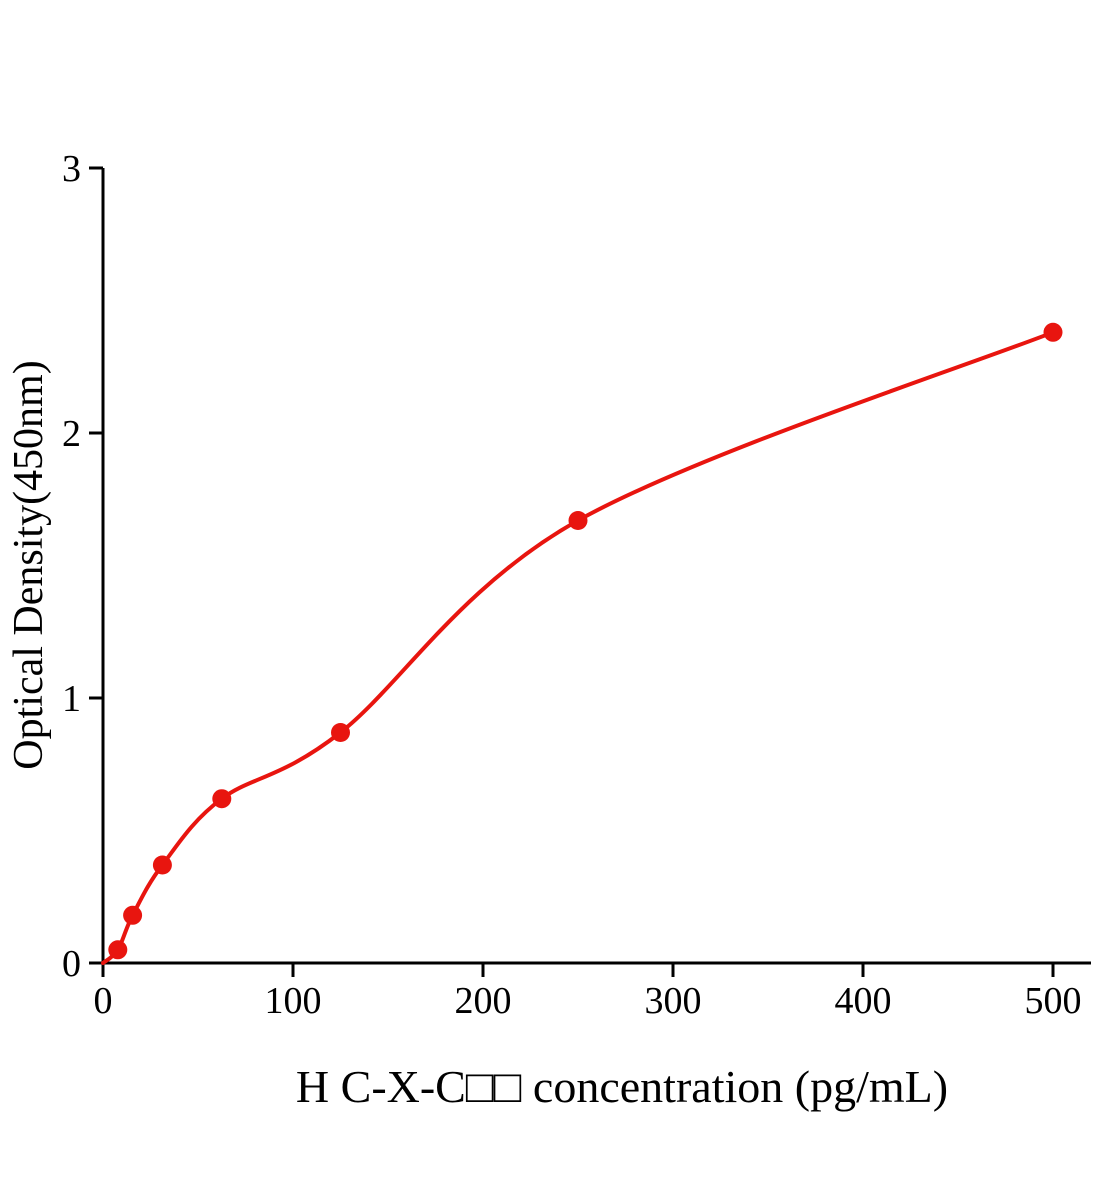  What do you see at coordinates (863, 1001) in the screenshot?
I see `x-tick-label: 400` at bounding box center [863, 1001].